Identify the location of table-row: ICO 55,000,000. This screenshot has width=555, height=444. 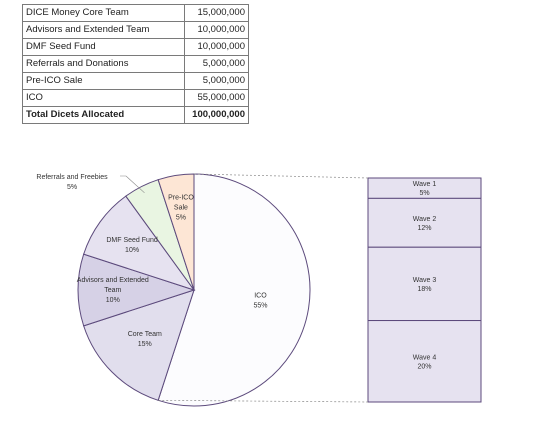
(135, 98).